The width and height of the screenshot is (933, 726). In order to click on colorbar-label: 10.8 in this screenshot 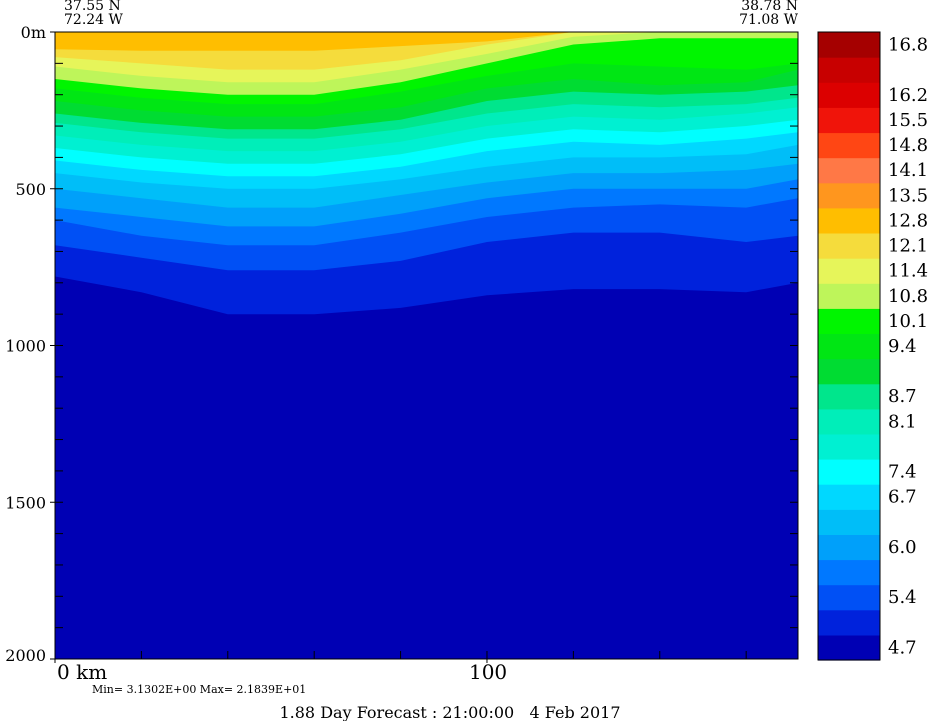, I will do `click(908, 296)`.